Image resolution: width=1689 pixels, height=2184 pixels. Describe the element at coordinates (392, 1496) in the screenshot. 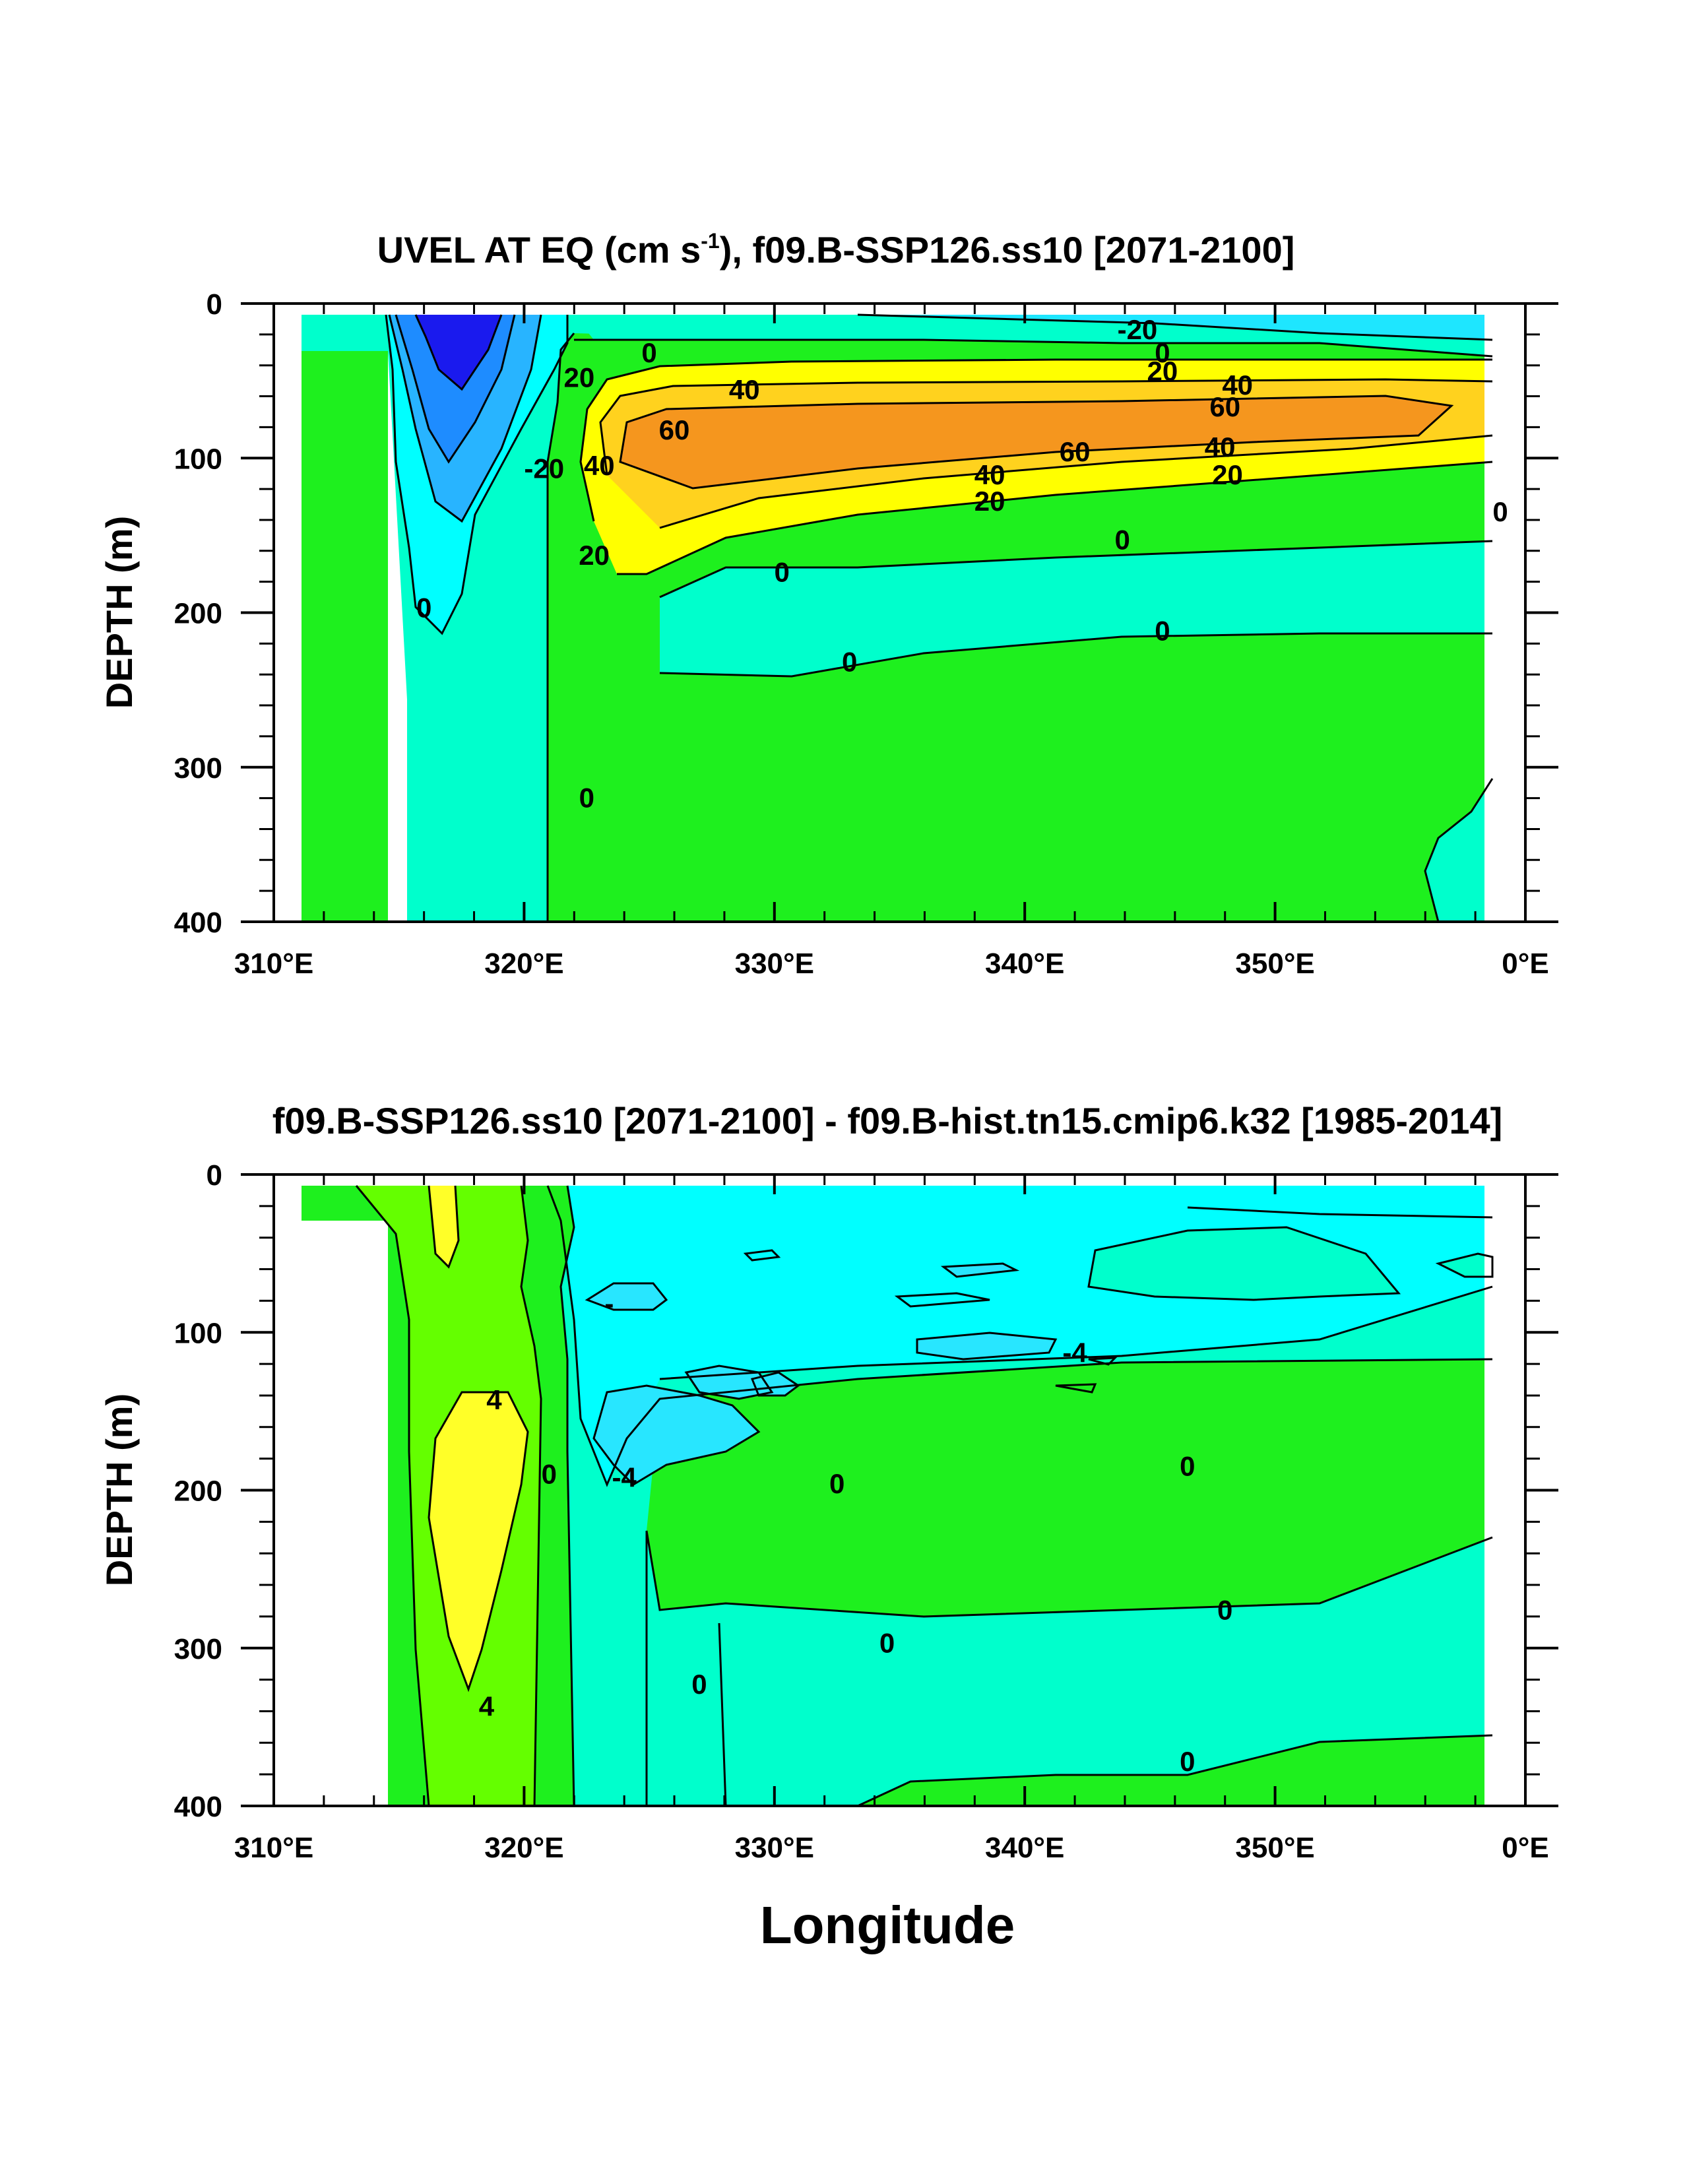

I see `contour-line-pos2-left` at that location.